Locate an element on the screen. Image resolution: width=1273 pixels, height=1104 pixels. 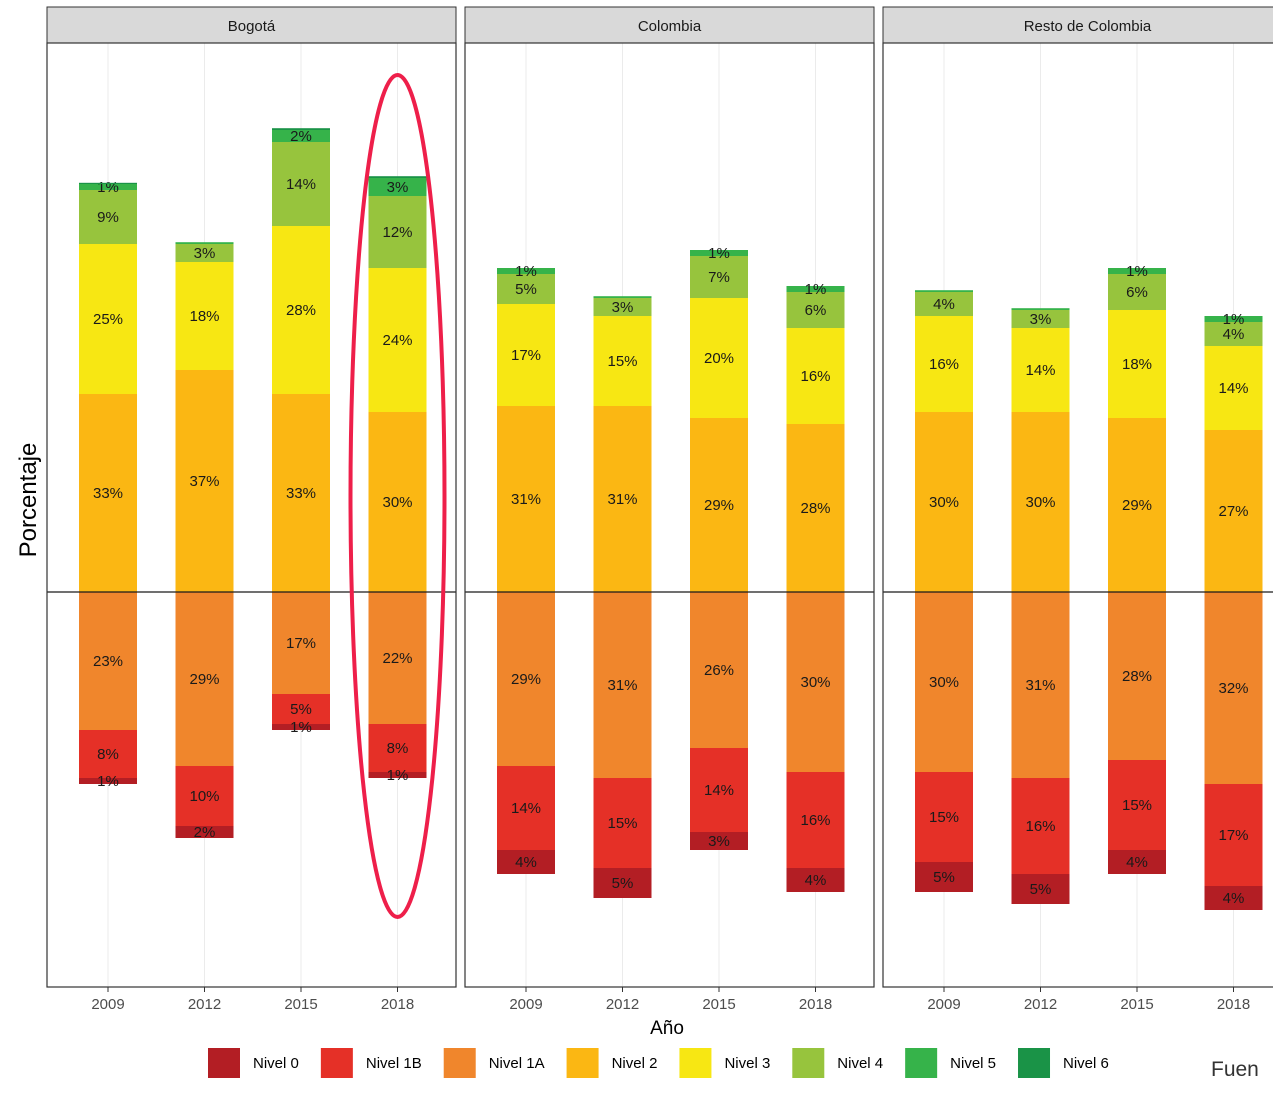
data-label-nivel-4: 12% is located at coordinates (397, 232).